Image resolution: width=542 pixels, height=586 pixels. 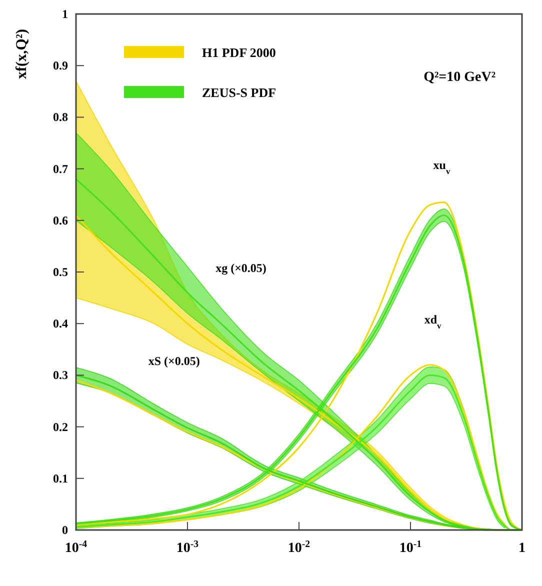 What do you see at coordinates (410, 547) in the screenshot?
I see `x-tick-label: 10$^{-1}$` at bounding box center [410, 547].